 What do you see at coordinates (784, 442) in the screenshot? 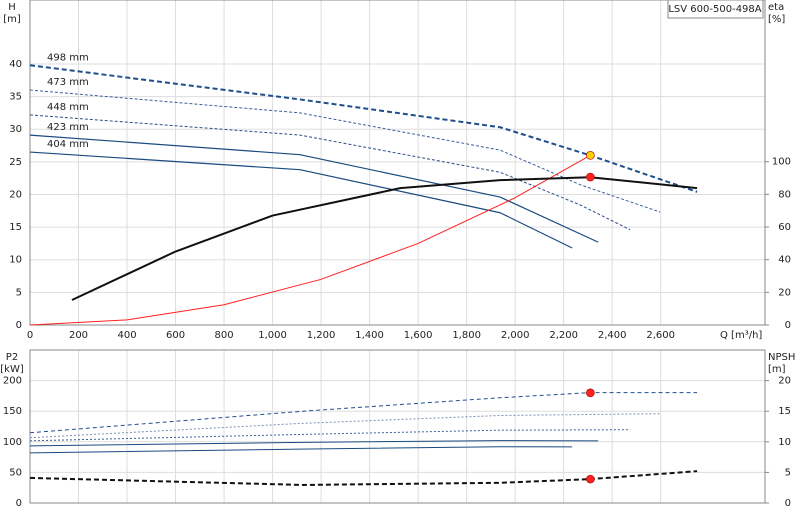
I see `y2-tick-label: 10` at bounding box center [784, 442].